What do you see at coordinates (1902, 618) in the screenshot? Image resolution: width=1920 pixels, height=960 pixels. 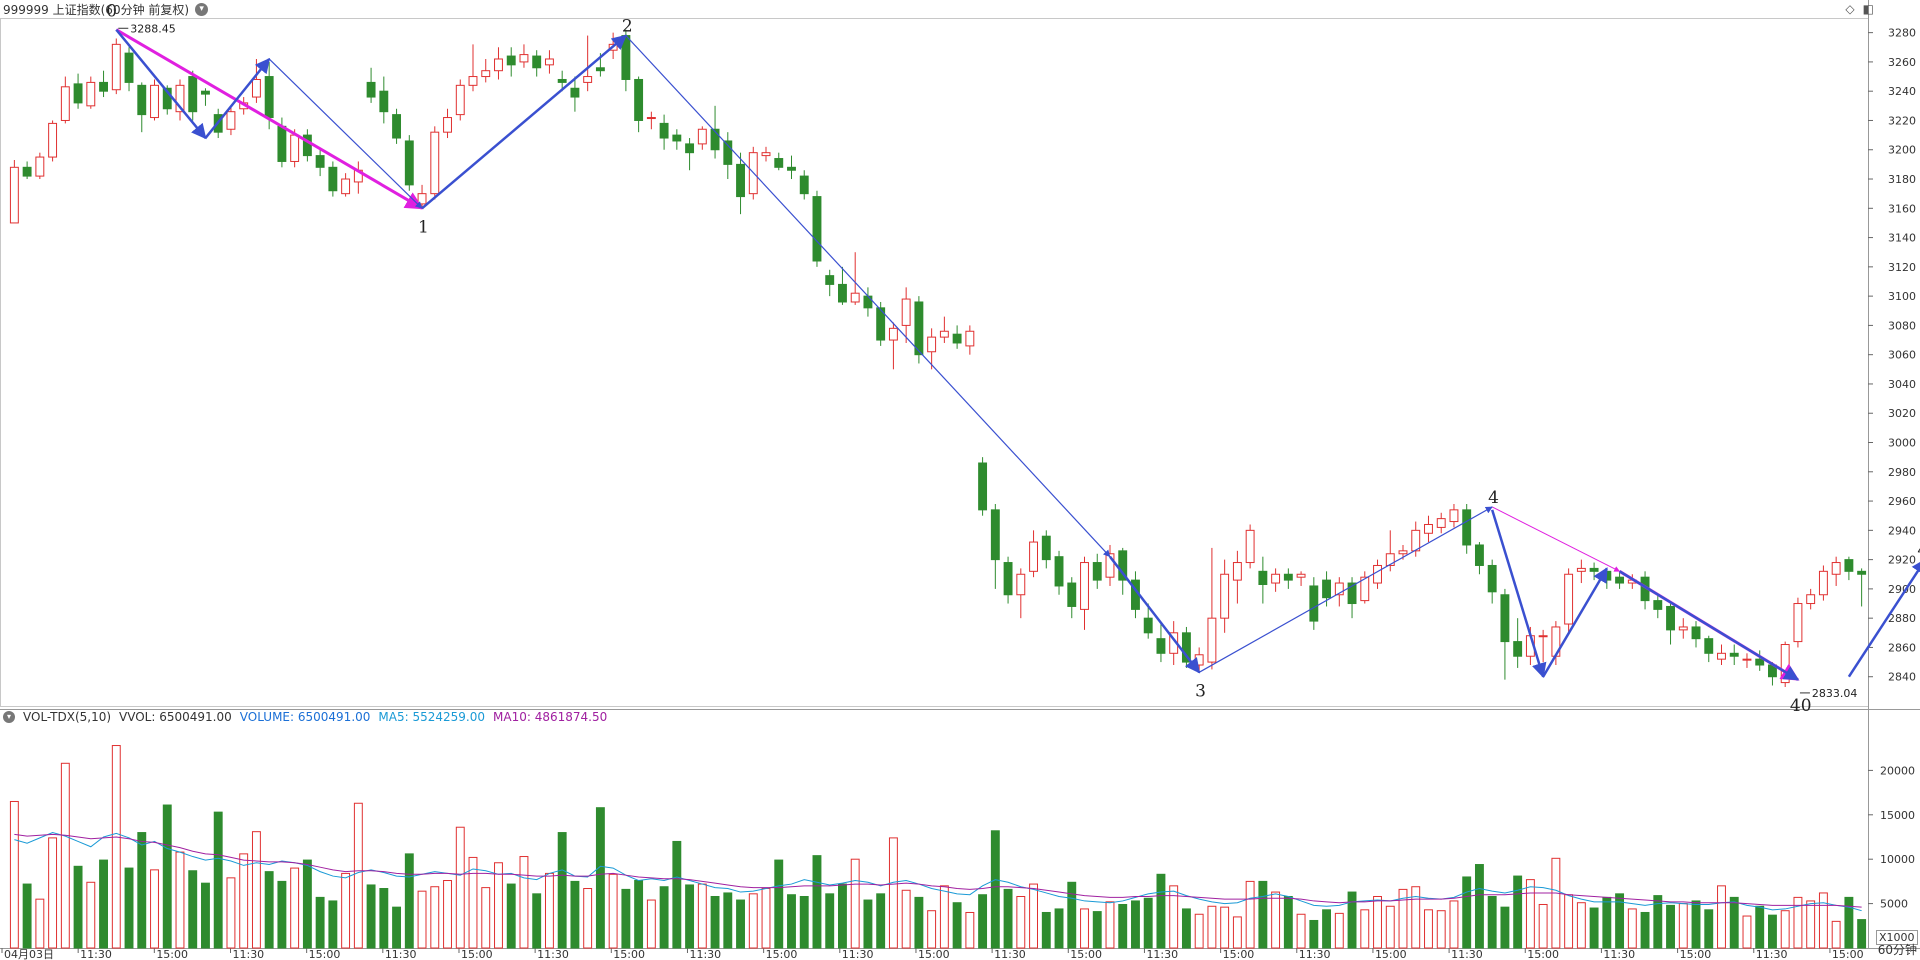 I see `price-tick-label: 2880` at bounding box center [1902, 618].